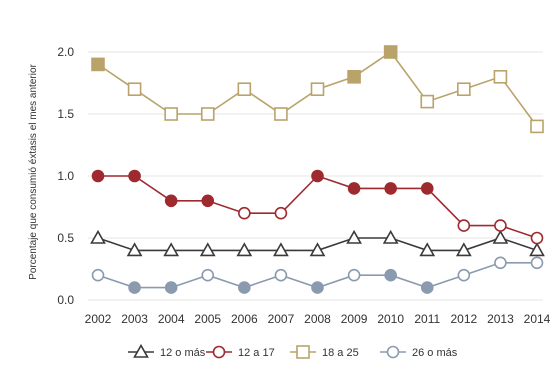 This screenshot has height=370, width=555. Describe the element at coordinates (244, 319) in the screenshot. I see `x-tick-label: 2006` at that location.